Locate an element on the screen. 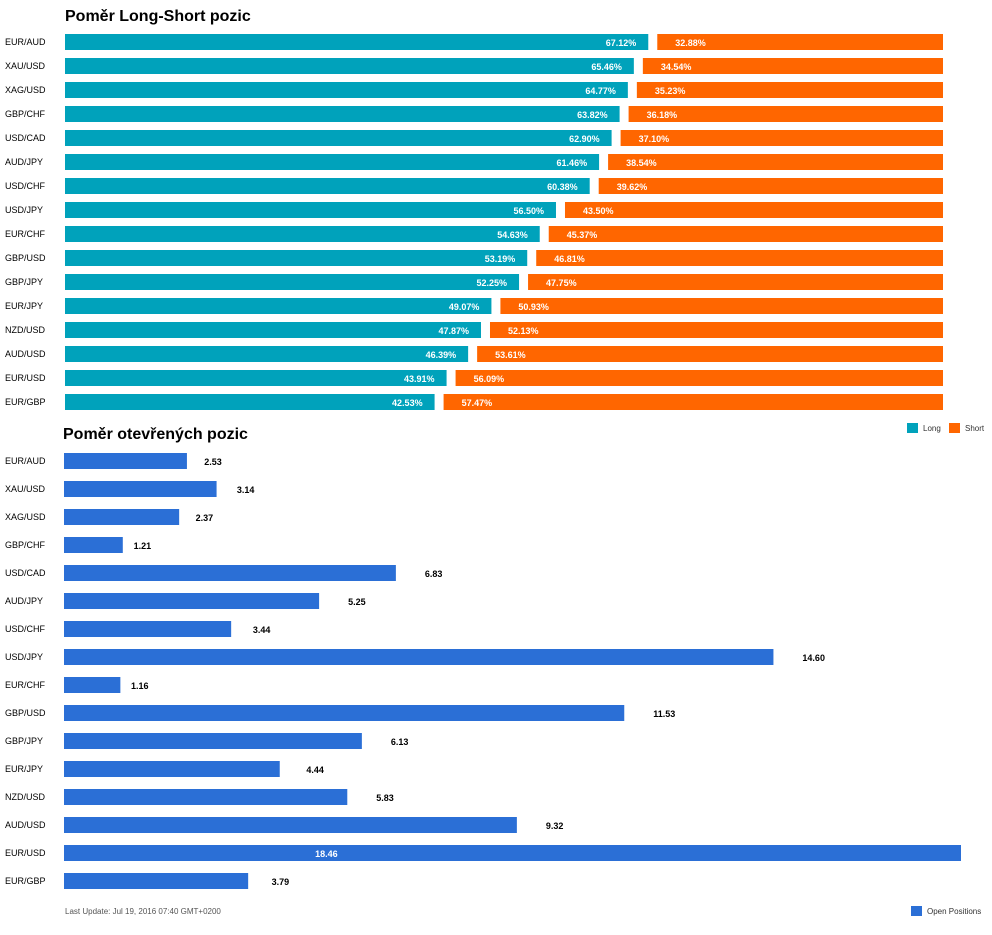 This screenshot has width=992, height=935. long-value-label: 42.53% is located at coordinates (407, 403).